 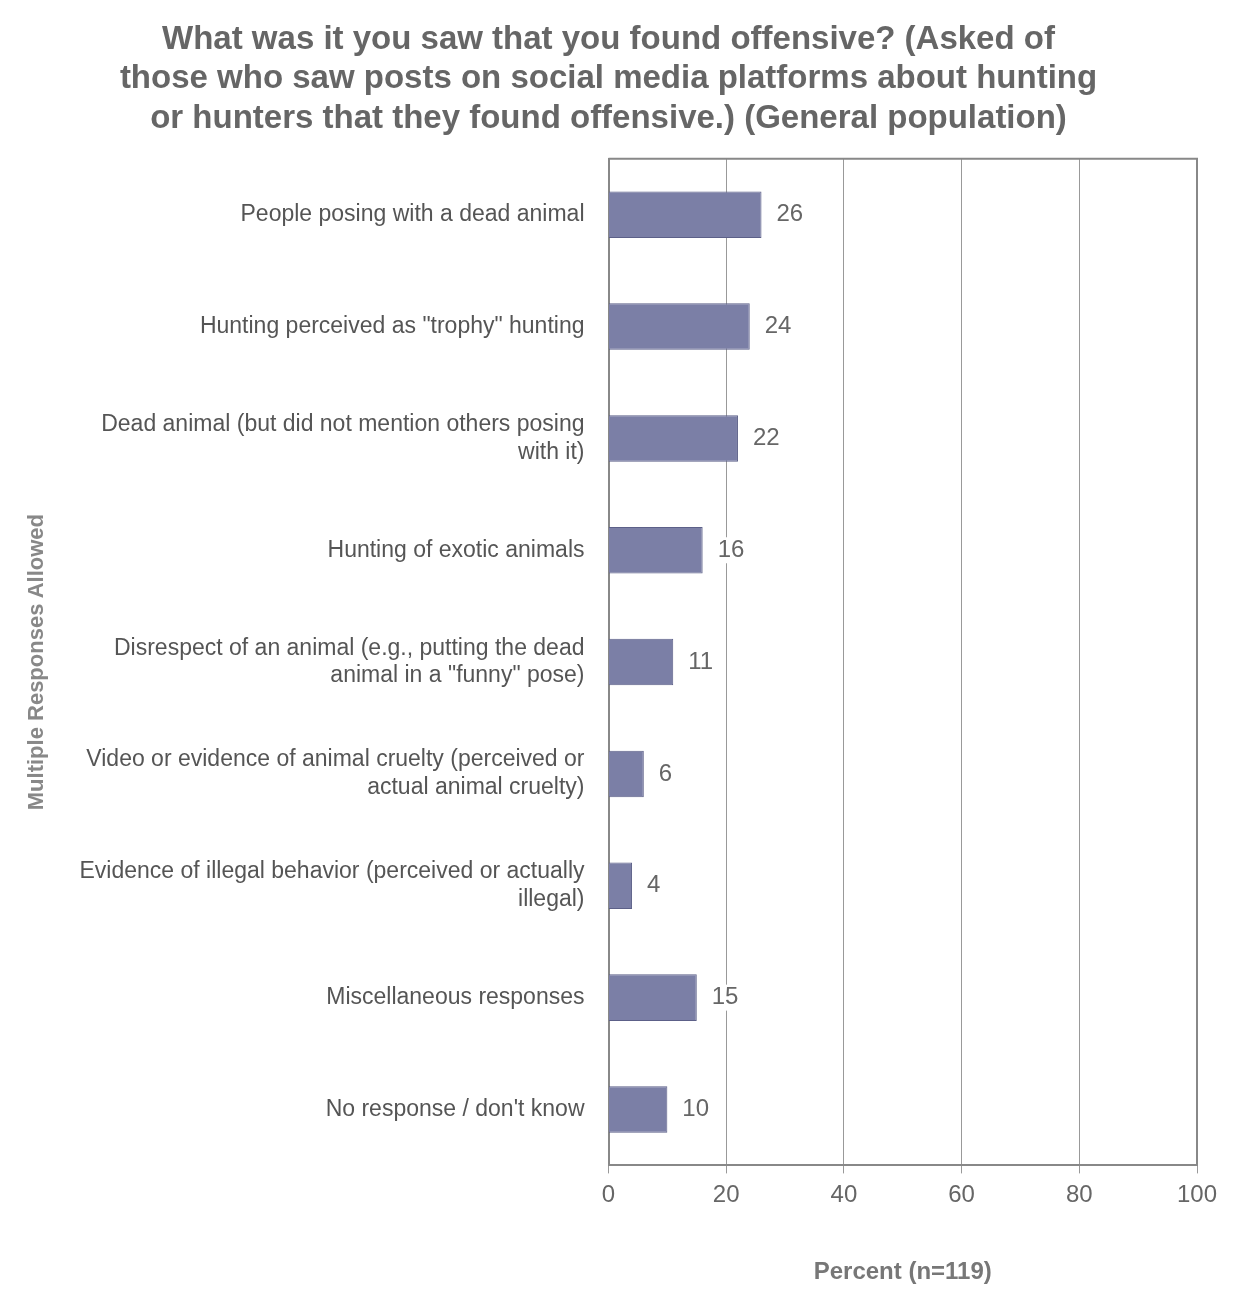 What do you see at coordinates (343, 436) in the screenshot?
I see `y-tick-label: Dead animal (but did not mention others posing with it)` at bounding box center [343, 436].